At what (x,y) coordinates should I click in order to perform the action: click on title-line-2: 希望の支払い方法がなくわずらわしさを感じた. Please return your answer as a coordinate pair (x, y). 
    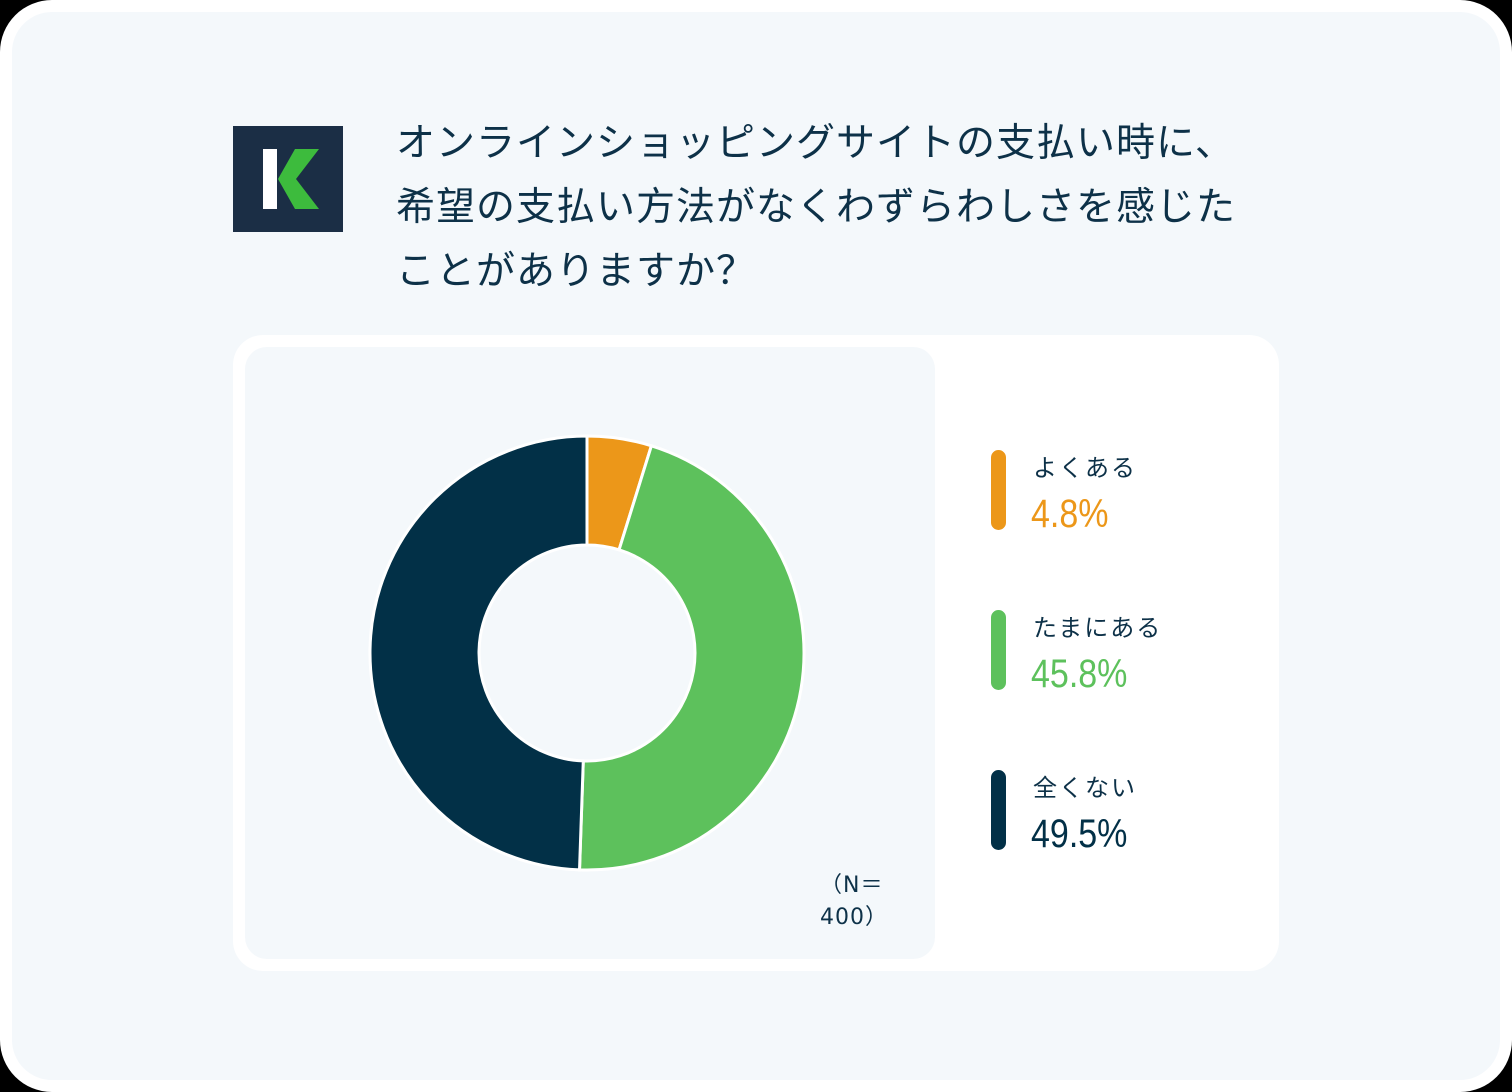
    Looking at the image, I should click on (816, 207).